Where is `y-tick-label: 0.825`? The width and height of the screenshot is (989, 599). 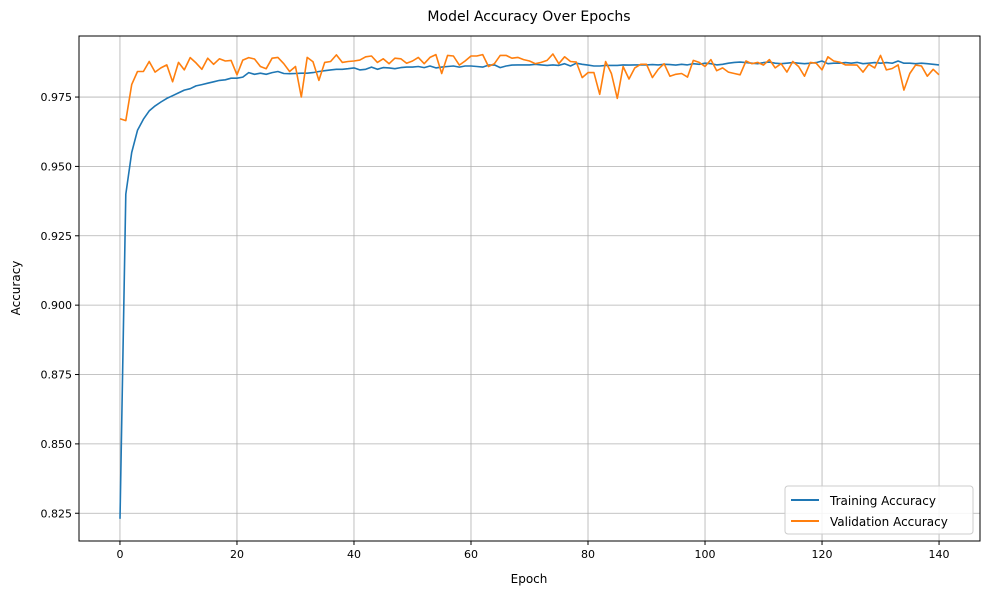 y-tick-label: 0.825 is located at coordinates (57, 513).